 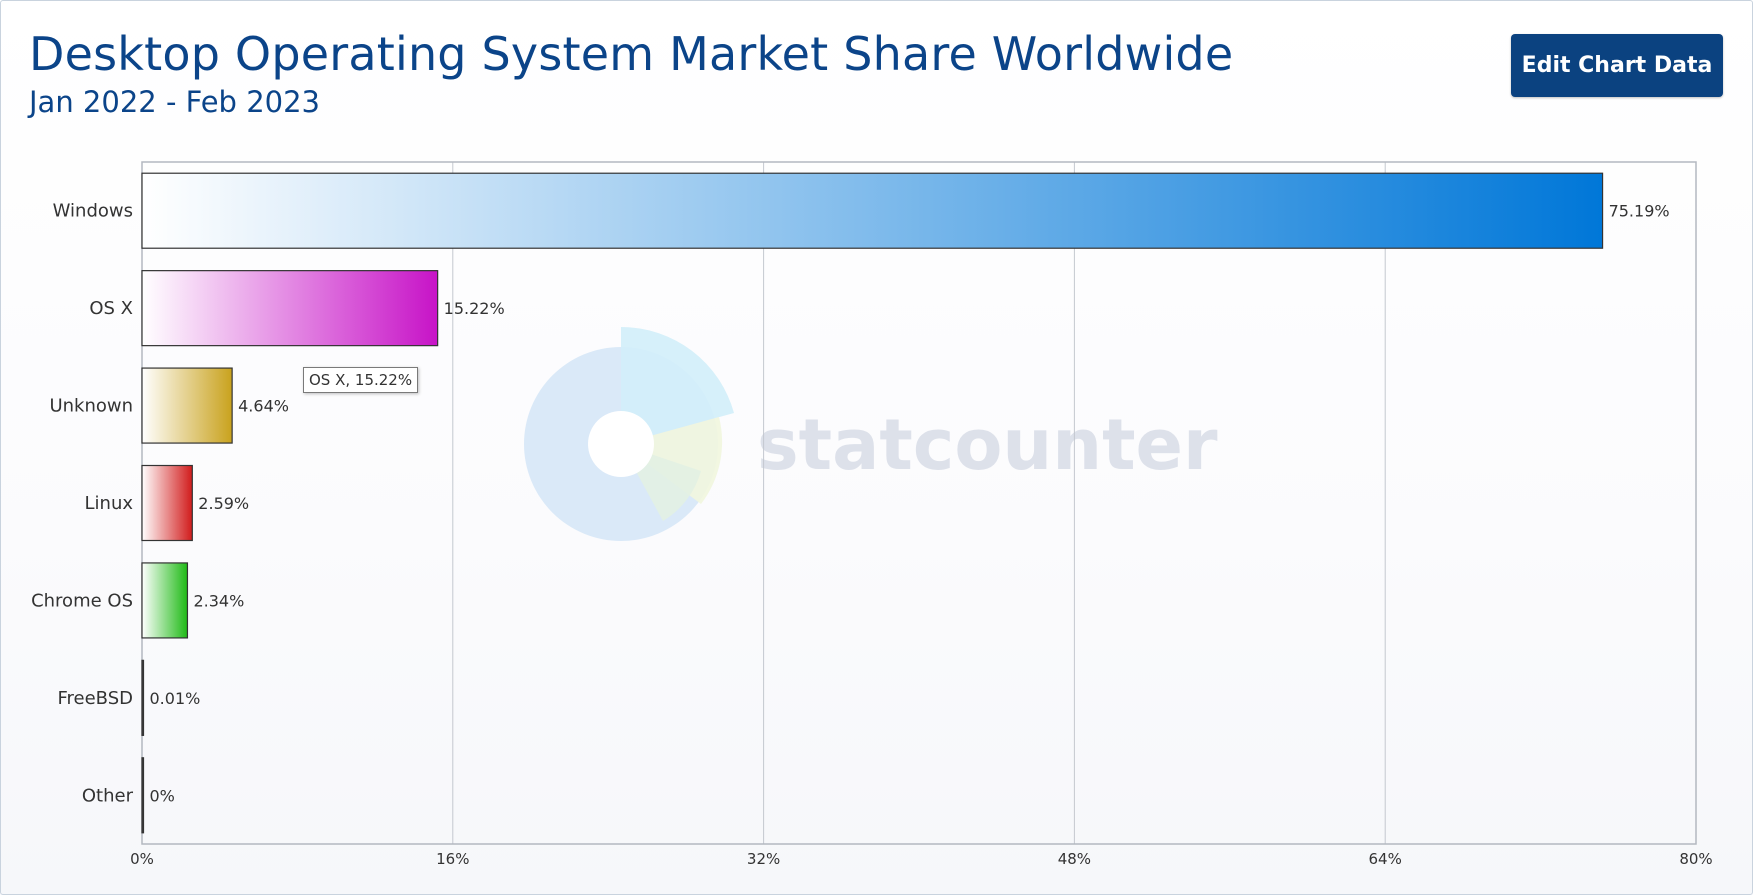 What do you see at coordinates (93, 211) in the screenshot?
I see `category-label: Windows` at bounding box center [93, 211].